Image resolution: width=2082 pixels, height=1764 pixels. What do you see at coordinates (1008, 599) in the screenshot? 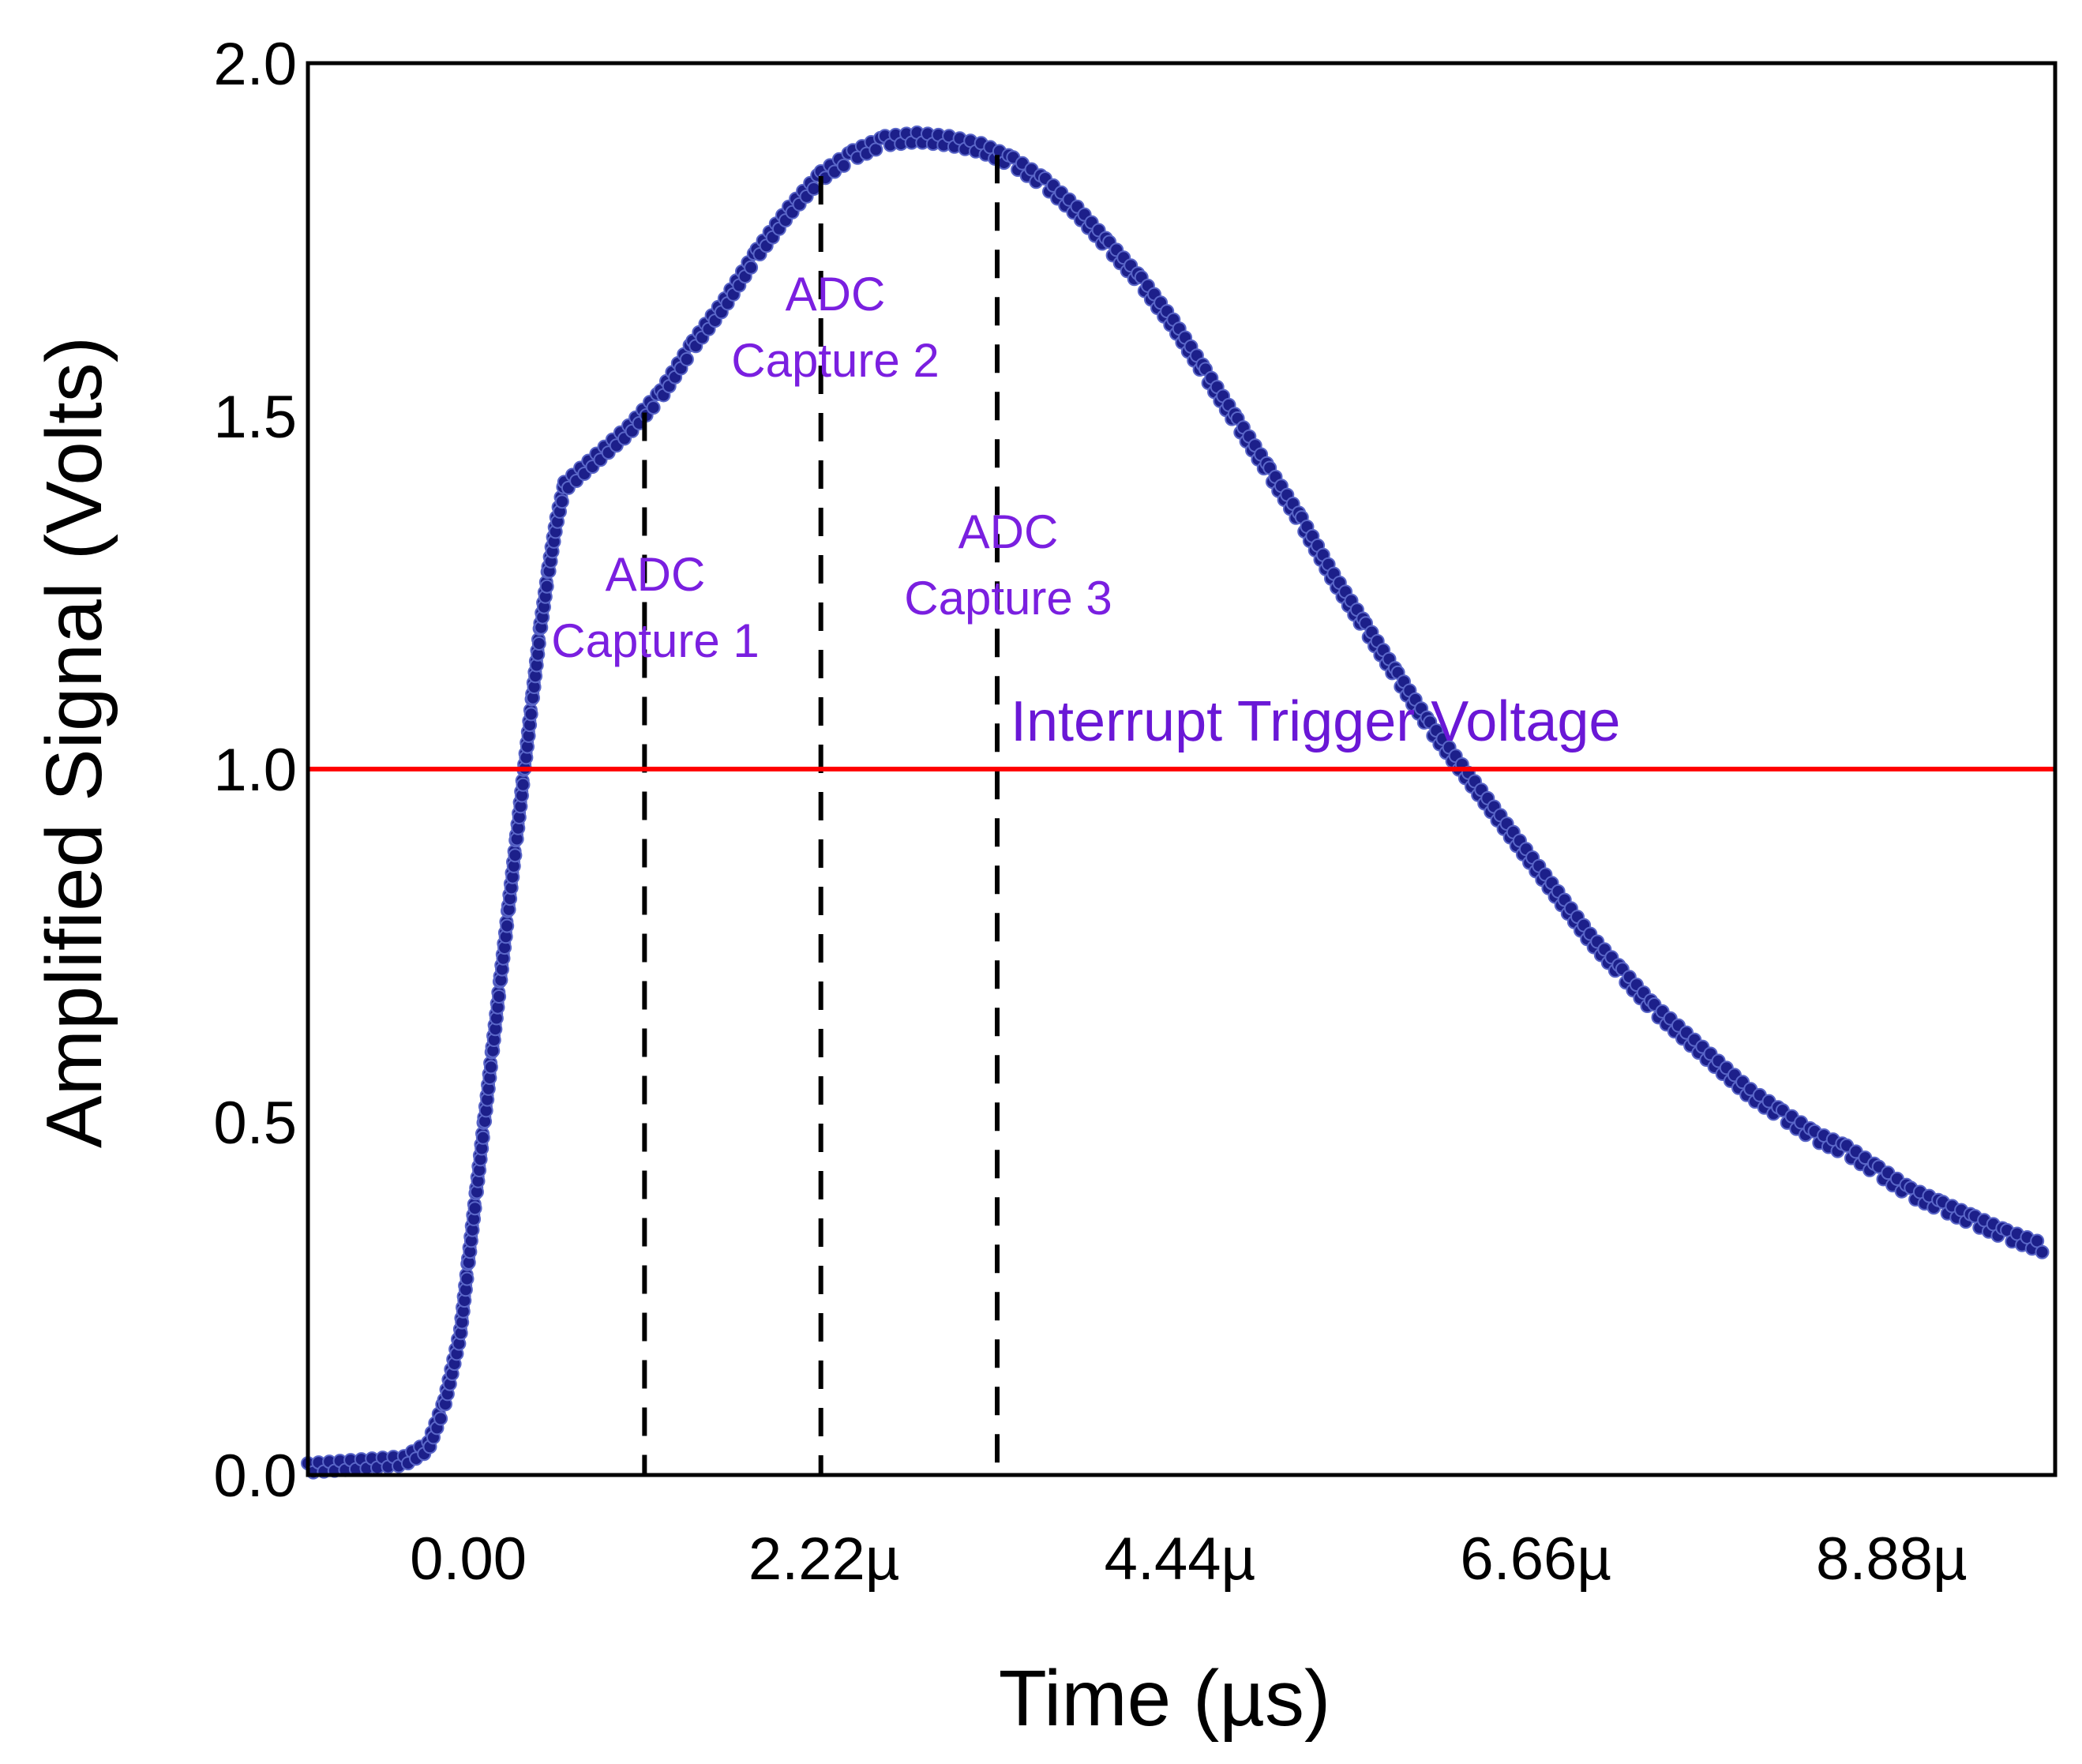
I see `adc-capture-3-label-line2: Capture 3` at bounding box center [1008, 599].